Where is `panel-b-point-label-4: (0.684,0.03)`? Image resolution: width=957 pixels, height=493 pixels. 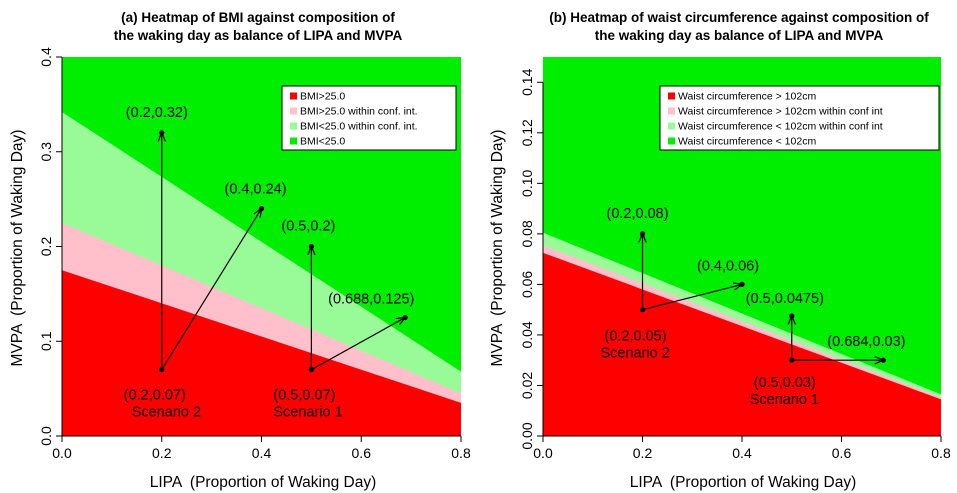 panel-b-point-label-4: (0.684,0.03) is located at coordinates (866, 342).